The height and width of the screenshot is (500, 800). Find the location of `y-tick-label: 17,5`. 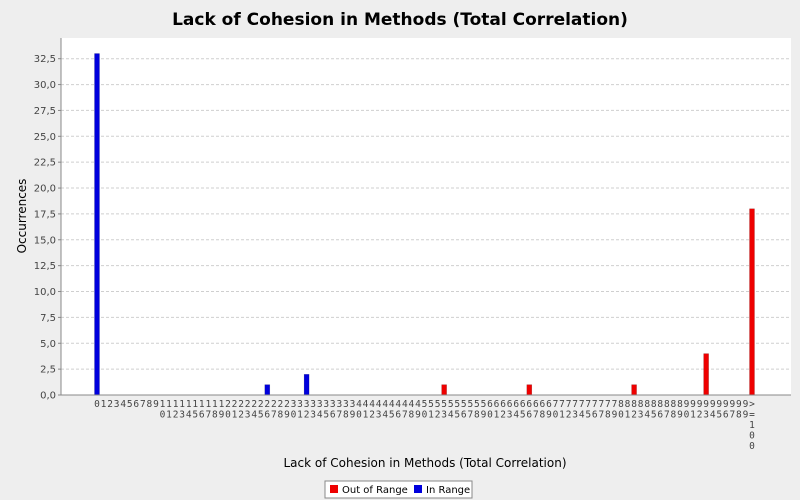

y-tick-label: 17,5 is located at coordinates (45, 214).